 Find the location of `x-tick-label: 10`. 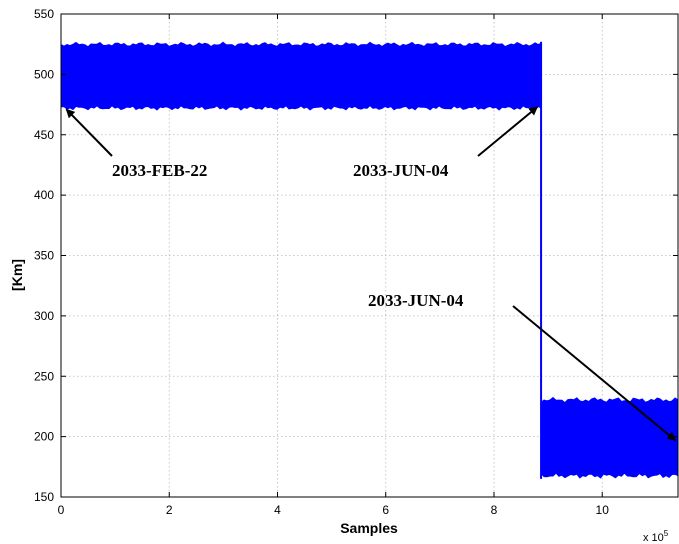

x-tick-label: 10 is located at coordinates (603, 510).